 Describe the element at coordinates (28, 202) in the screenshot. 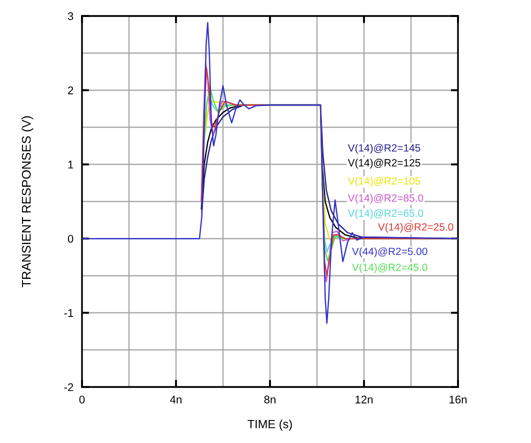

I see `y-axis-title: TRANSIENT RESPONSES (V)` at that location.